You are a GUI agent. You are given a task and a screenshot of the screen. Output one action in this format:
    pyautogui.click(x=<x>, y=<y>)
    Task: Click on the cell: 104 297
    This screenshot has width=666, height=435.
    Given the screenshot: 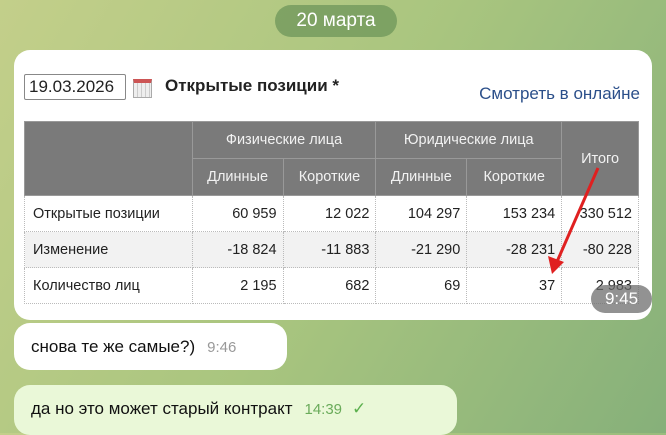 What is the action you would take?
    pyautogui.click(x=421, y=213)
    